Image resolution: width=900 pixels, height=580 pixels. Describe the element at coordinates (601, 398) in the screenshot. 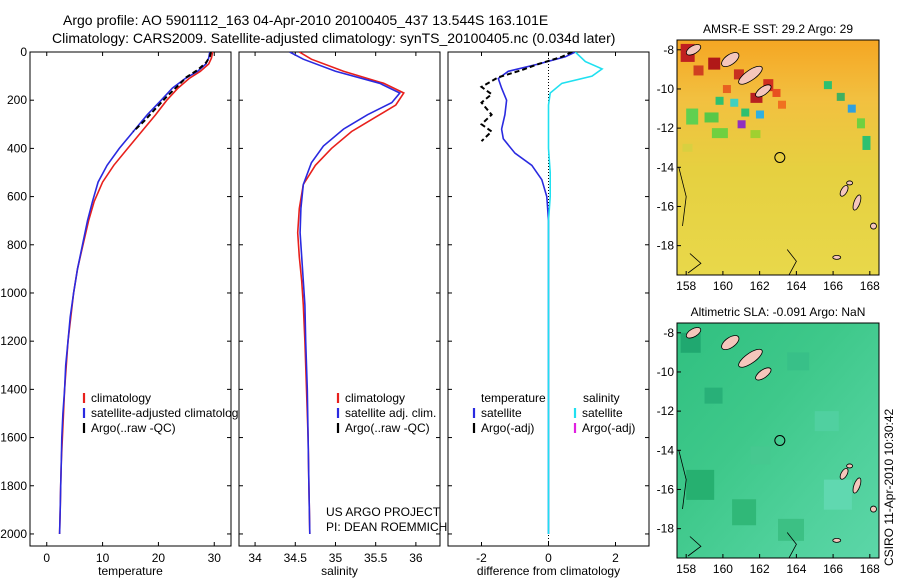

I see `difference-legend-title-salinity: salinity` at that location.